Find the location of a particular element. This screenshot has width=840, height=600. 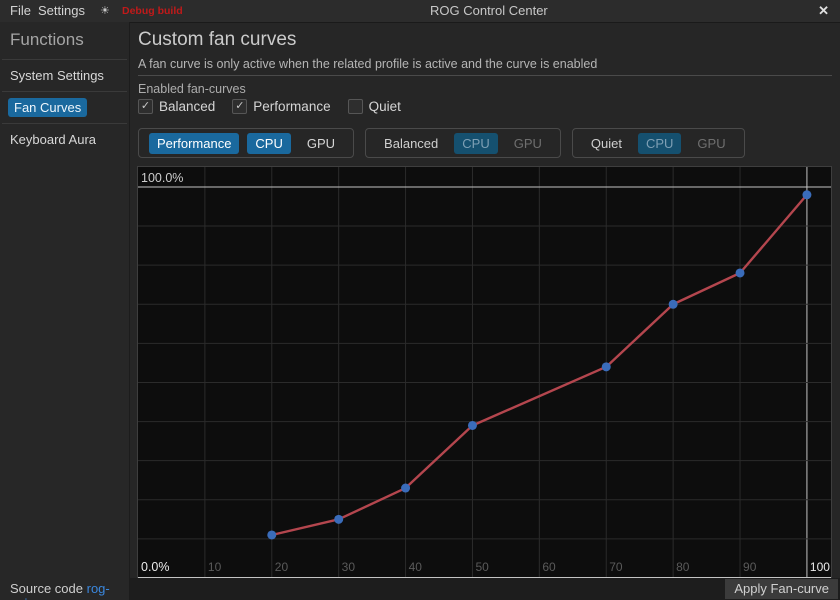

source-code-label: Source code is located at coordinates (48, 588).